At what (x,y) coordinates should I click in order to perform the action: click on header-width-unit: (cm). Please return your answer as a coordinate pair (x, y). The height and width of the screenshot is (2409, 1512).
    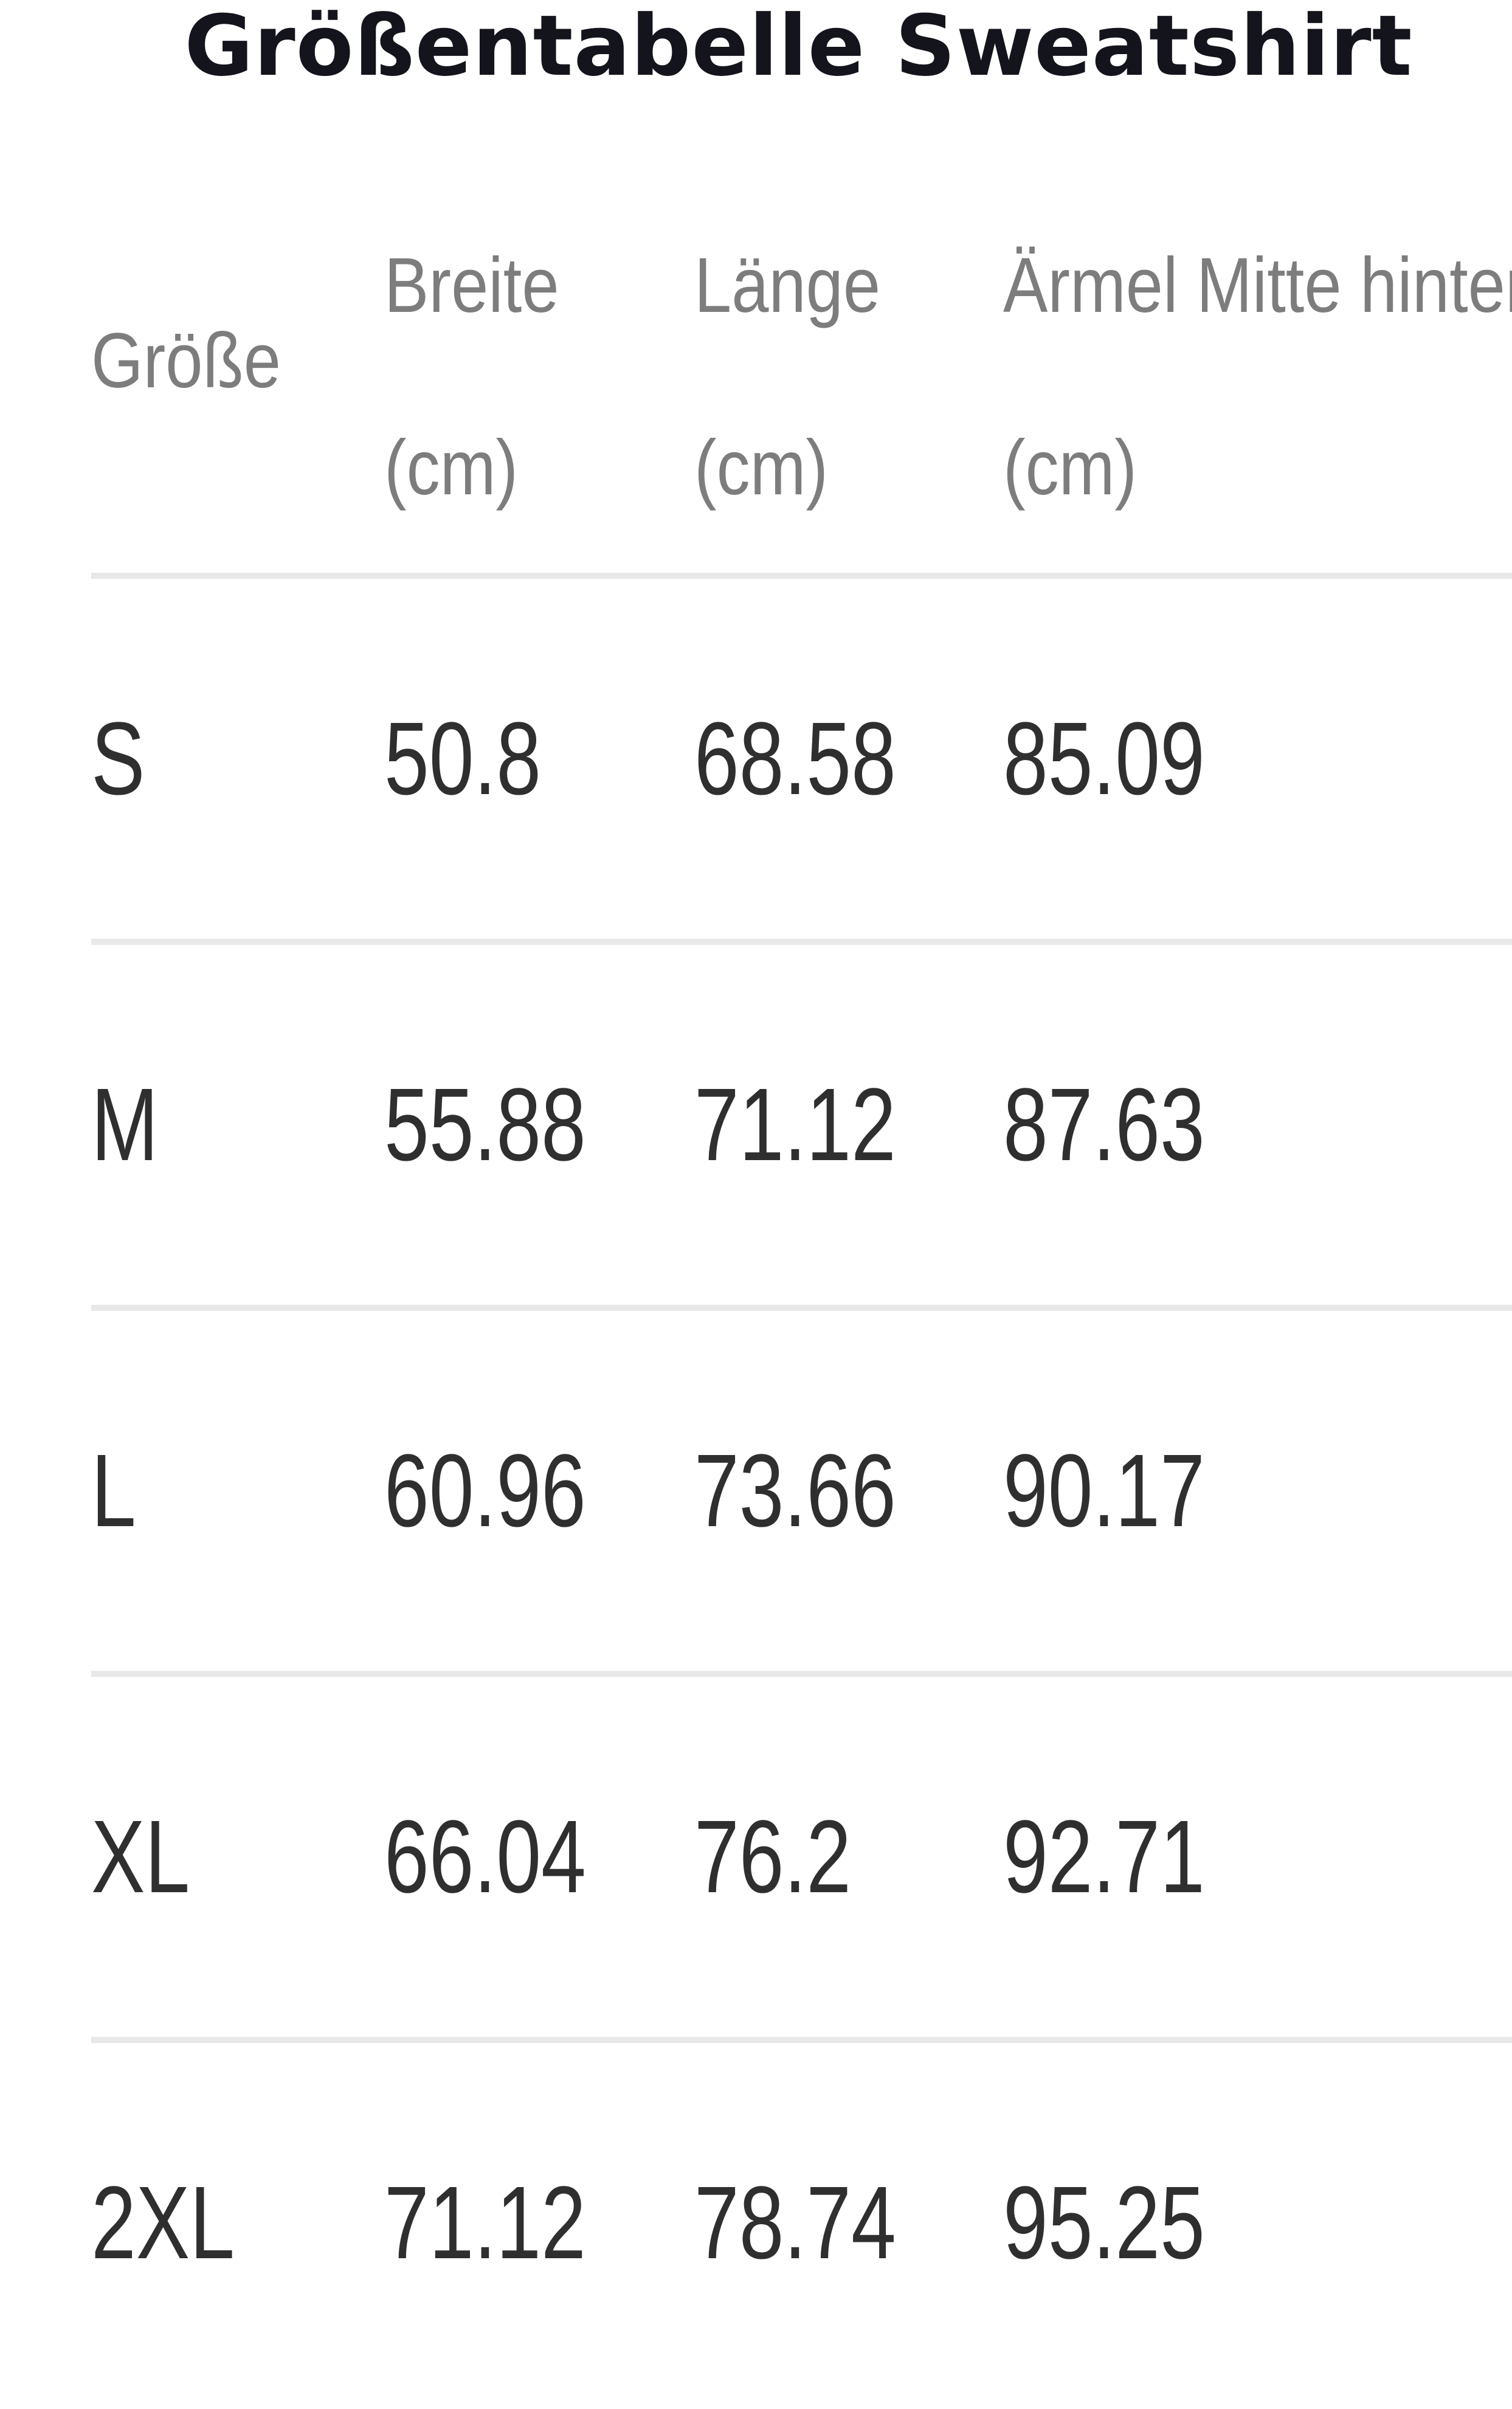
    Looking at the image, I should click on (451, 467).